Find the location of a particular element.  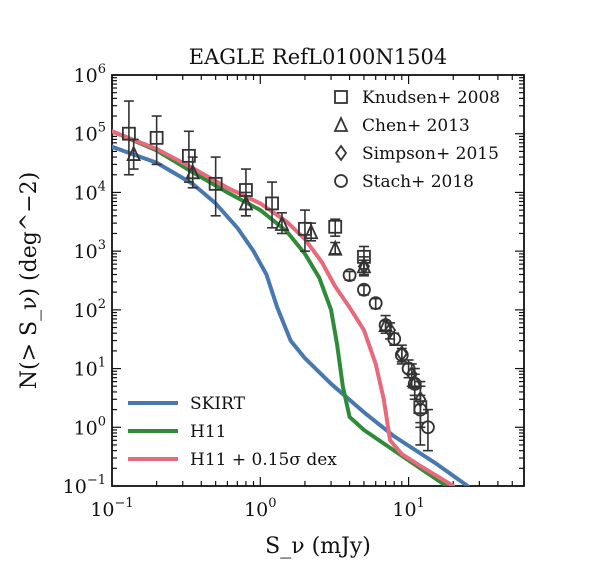

y-tick-label: 10⁰ is located at coordinates (90, 426).